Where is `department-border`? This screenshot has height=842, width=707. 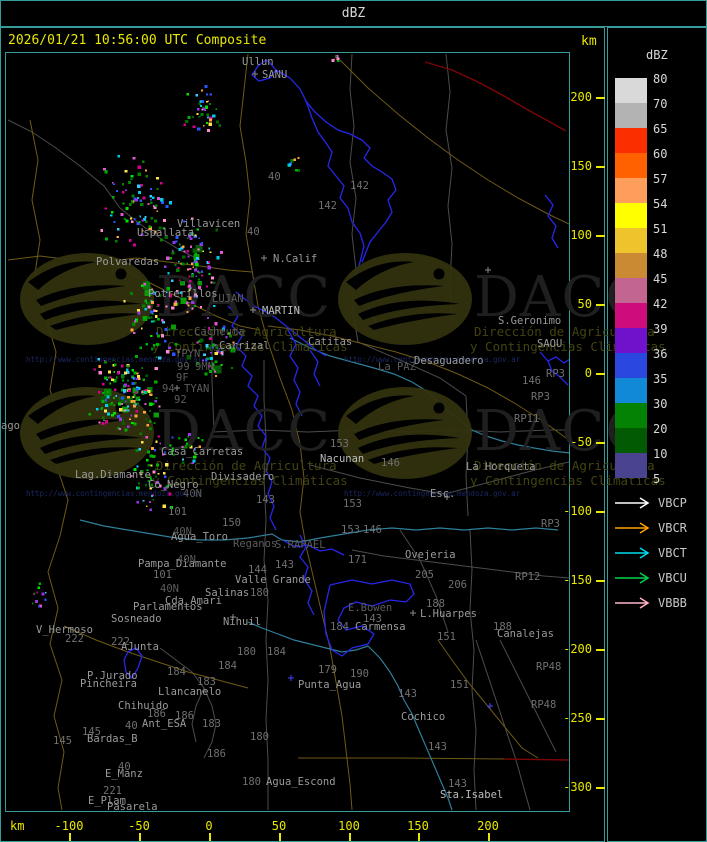 department-border is located at coordinates (160, 234).